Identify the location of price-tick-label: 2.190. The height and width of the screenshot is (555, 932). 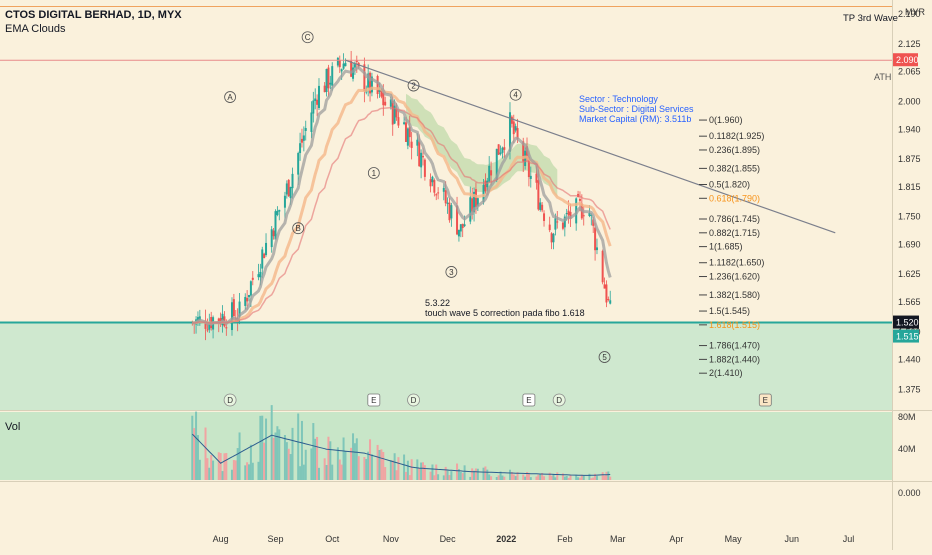
(909, 14).